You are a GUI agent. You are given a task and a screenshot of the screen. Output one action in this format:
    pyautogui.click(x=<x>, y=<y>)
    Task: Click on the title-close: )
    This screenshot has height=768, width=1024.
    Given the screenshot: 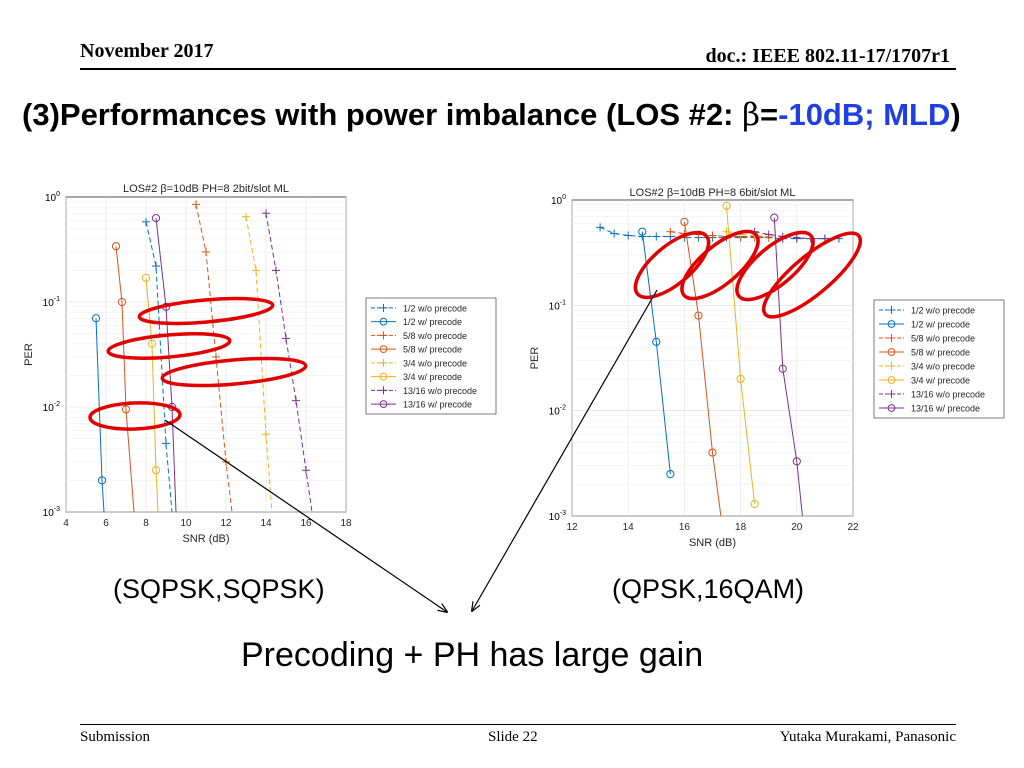 What is the action you would take?
    pyautogui.click(x=955, y=114)
    